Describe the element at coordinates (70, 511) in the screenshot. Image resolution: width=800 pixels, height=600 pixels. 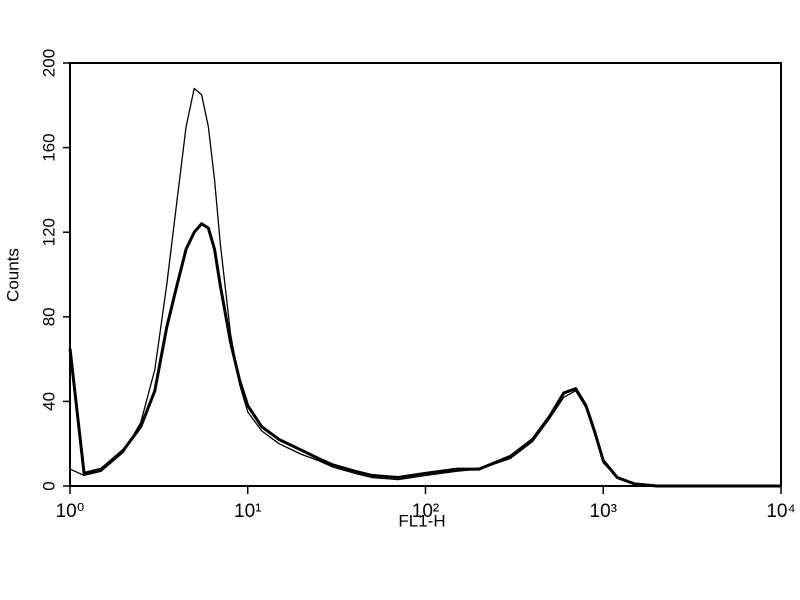
I see `x-tick-label: 10⁰` at that location.